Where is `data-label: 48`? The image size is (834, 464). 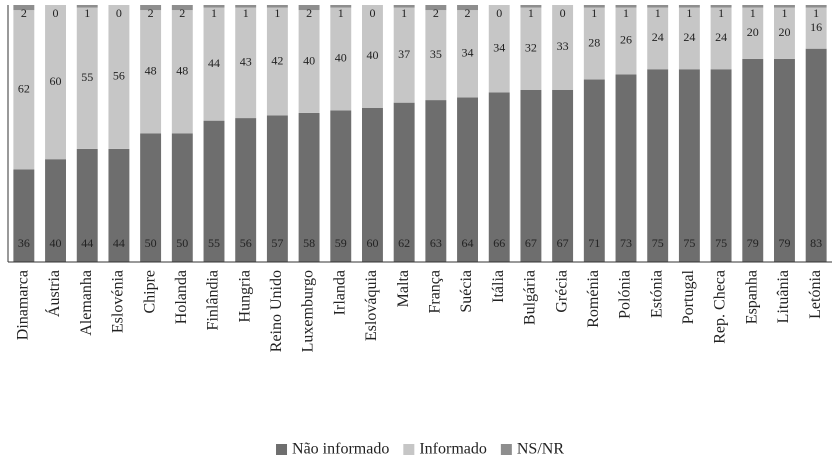
data-label: 48 is located at coordinates (182, 71).